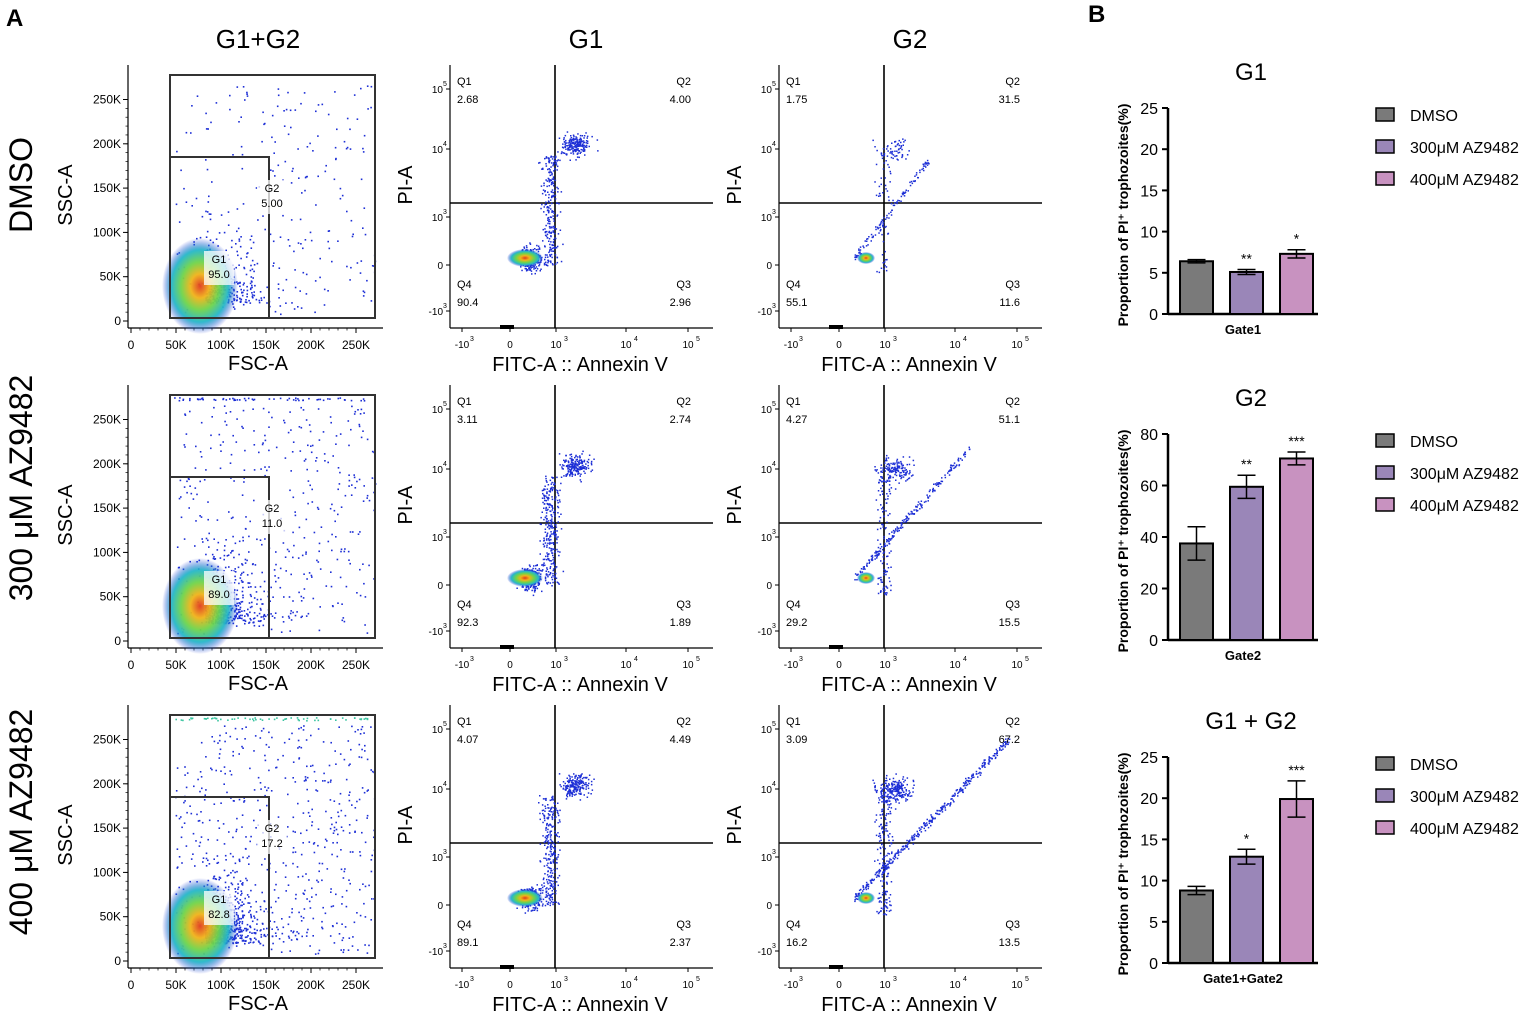  Describe the element at coordinates (107, 784) in the screenshot. I see `y-tick-label: 200K` at that location.